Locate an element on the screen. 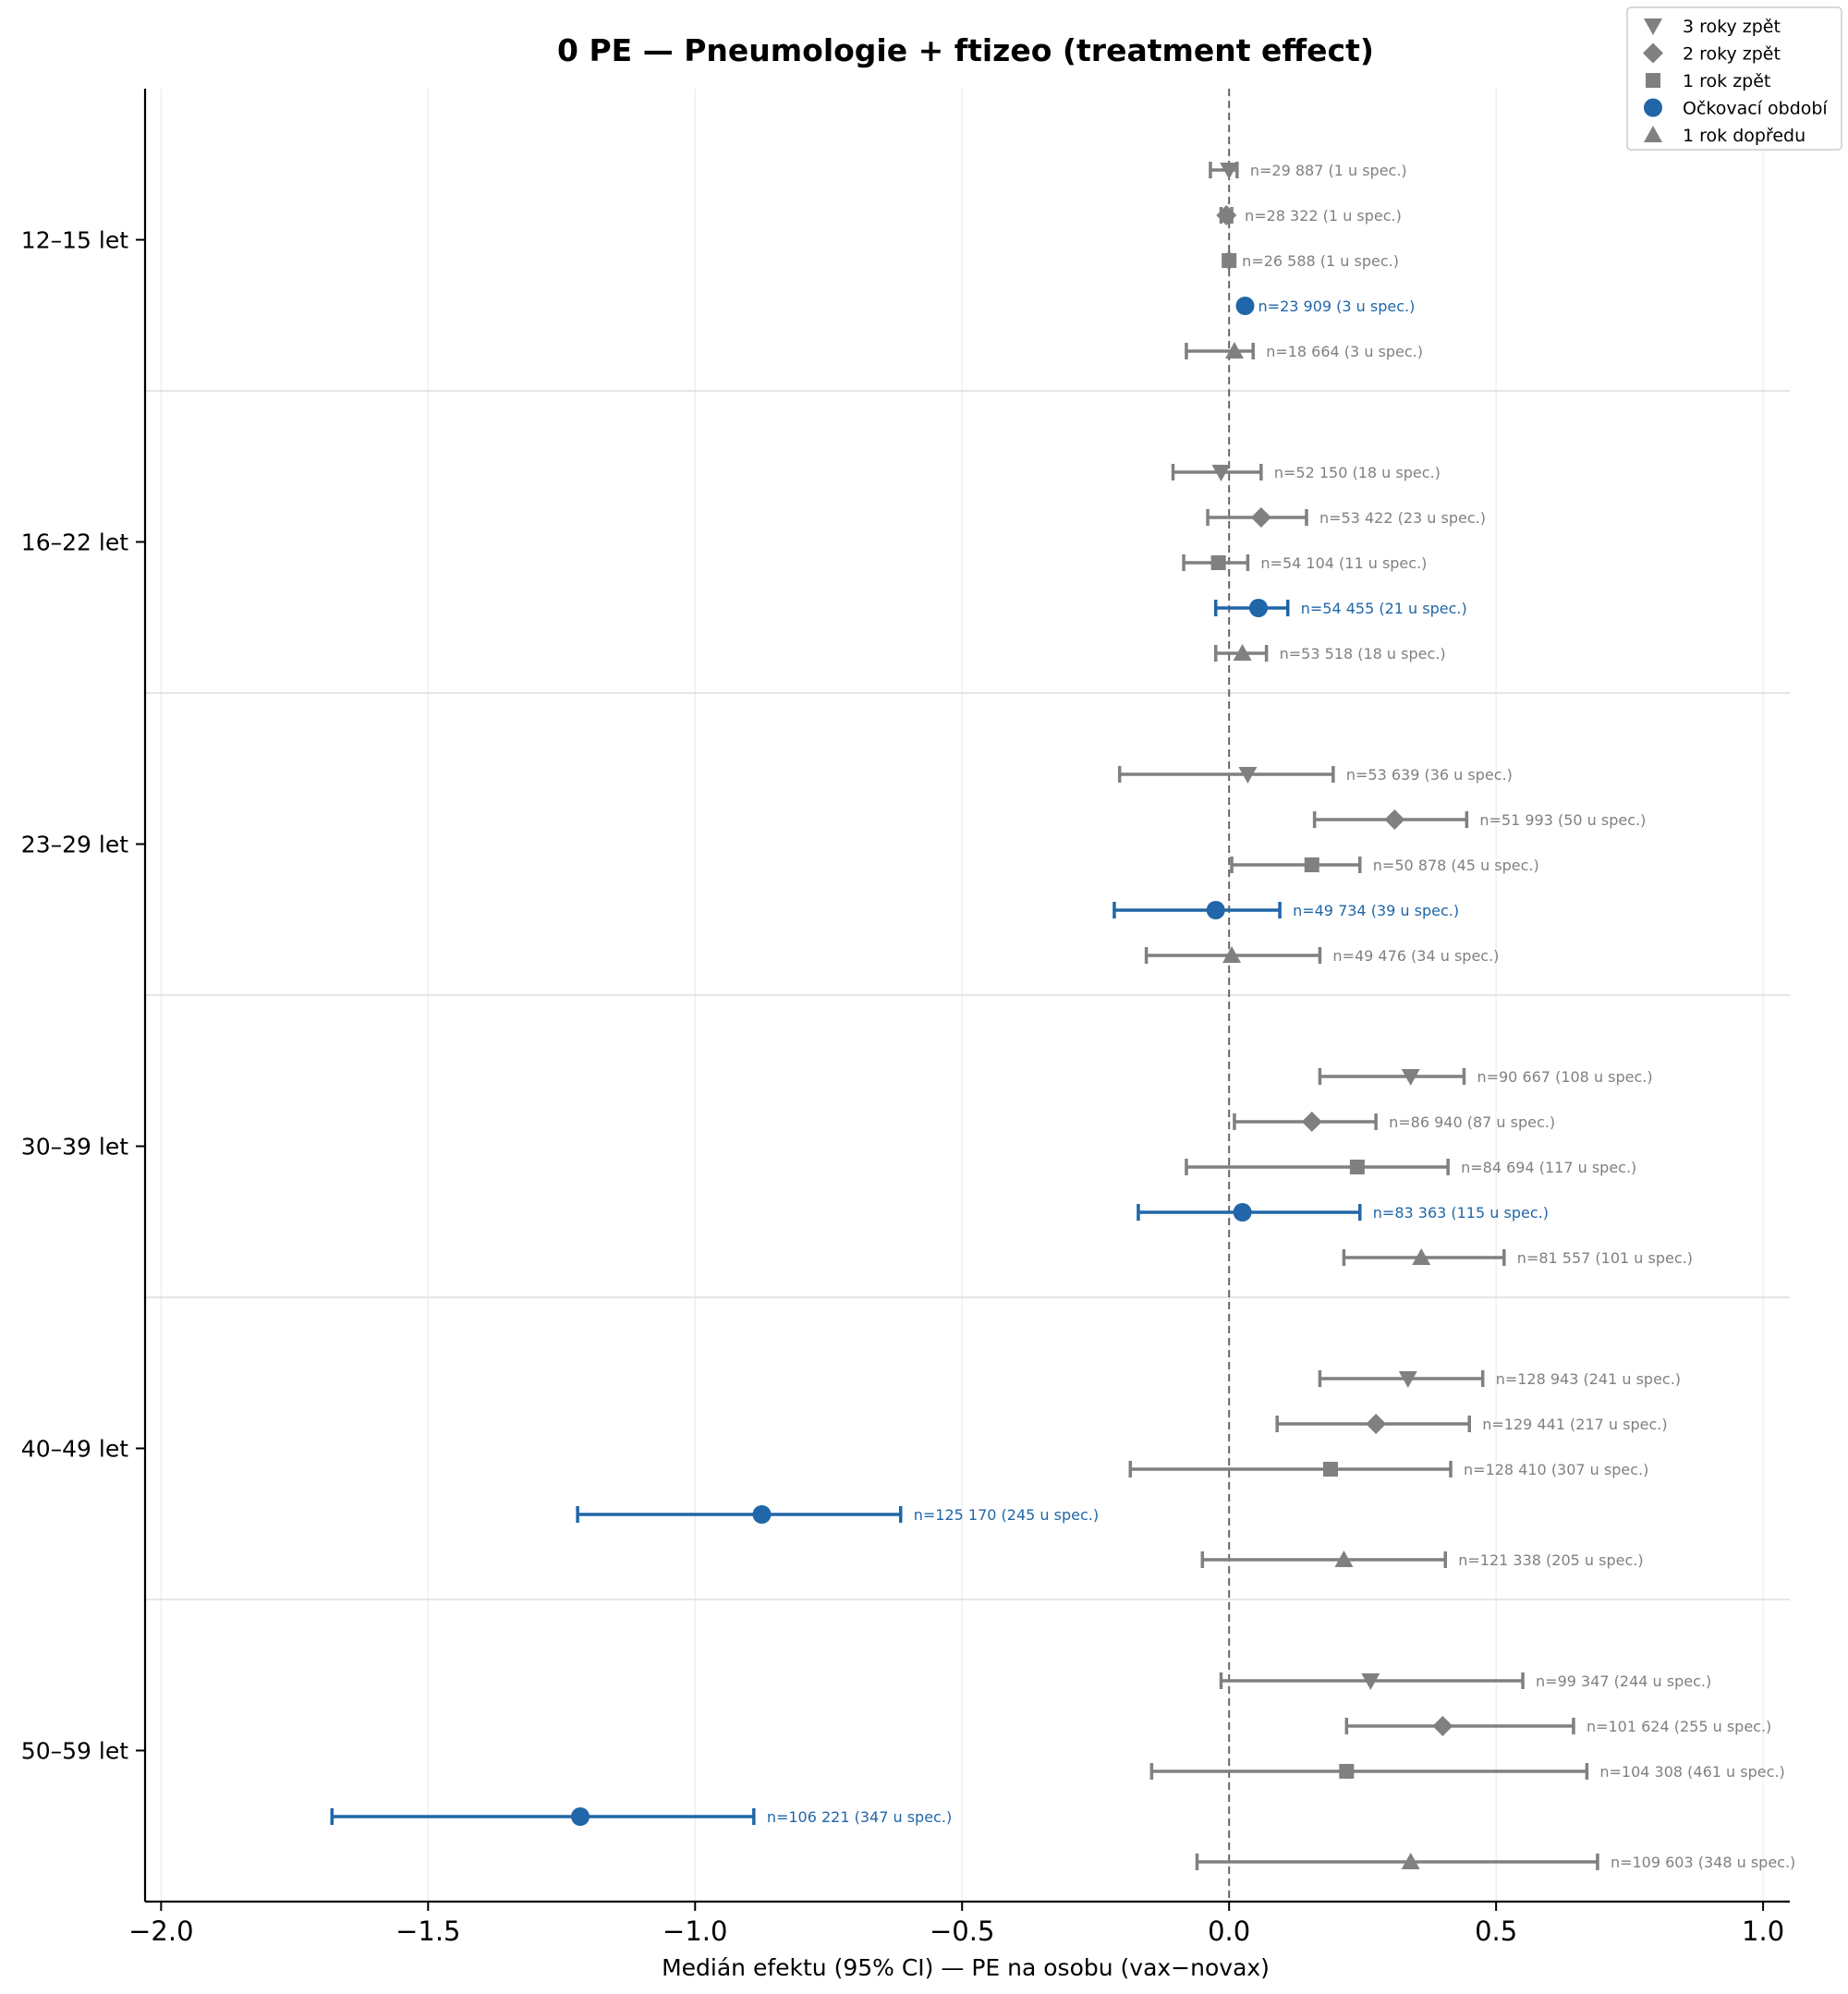 This screenshot has height=1994, width=1848. row-annotation: n=128 943 (241 u spec.) is located at coordinates (1588, 1379).